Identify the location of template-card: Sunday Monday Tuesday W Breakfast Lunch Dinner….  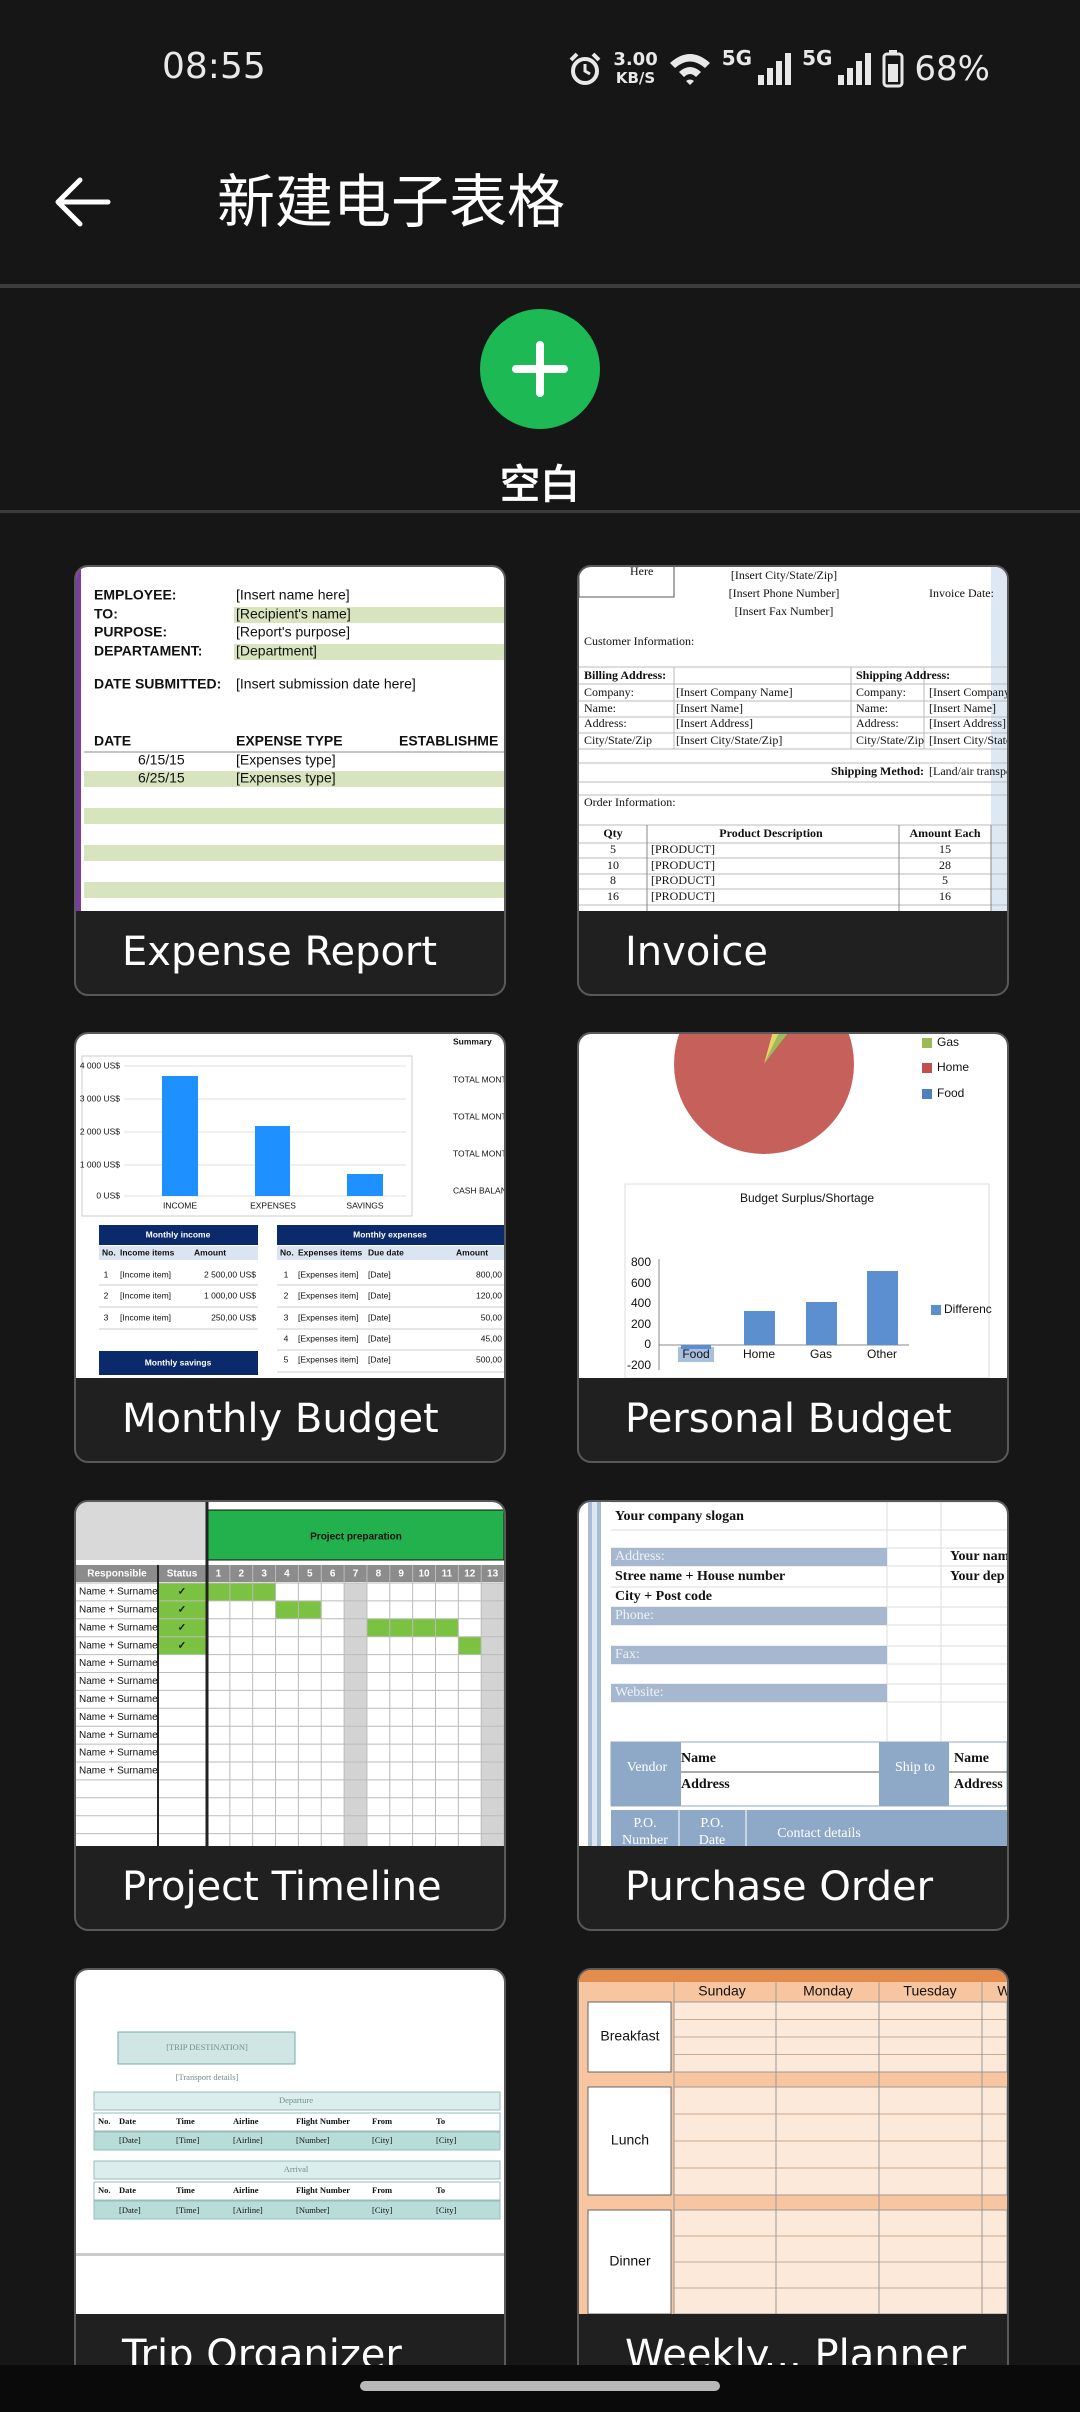
(793, 2183).